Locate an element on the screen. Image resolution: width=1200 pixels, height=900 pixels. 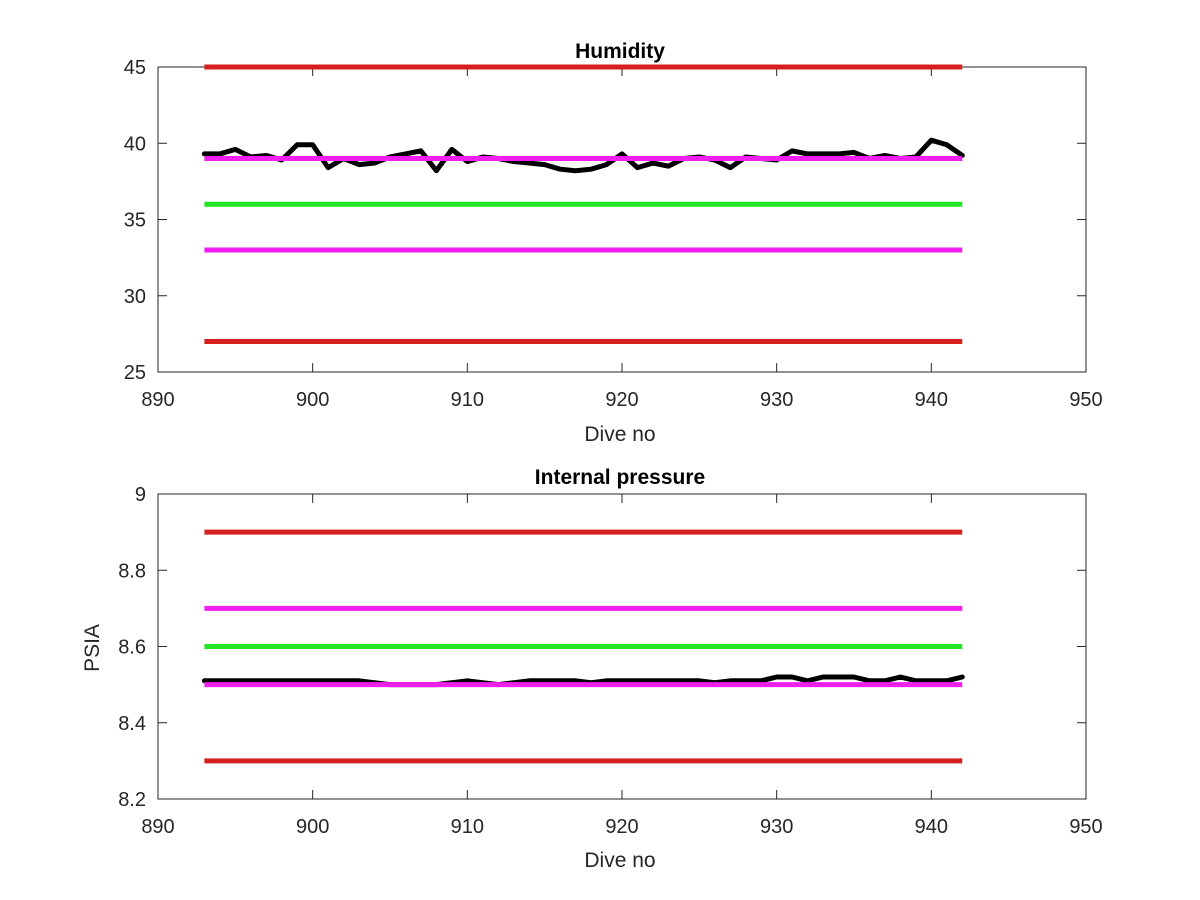
y-tick-label: 45 is located at coordinates (135, 68).